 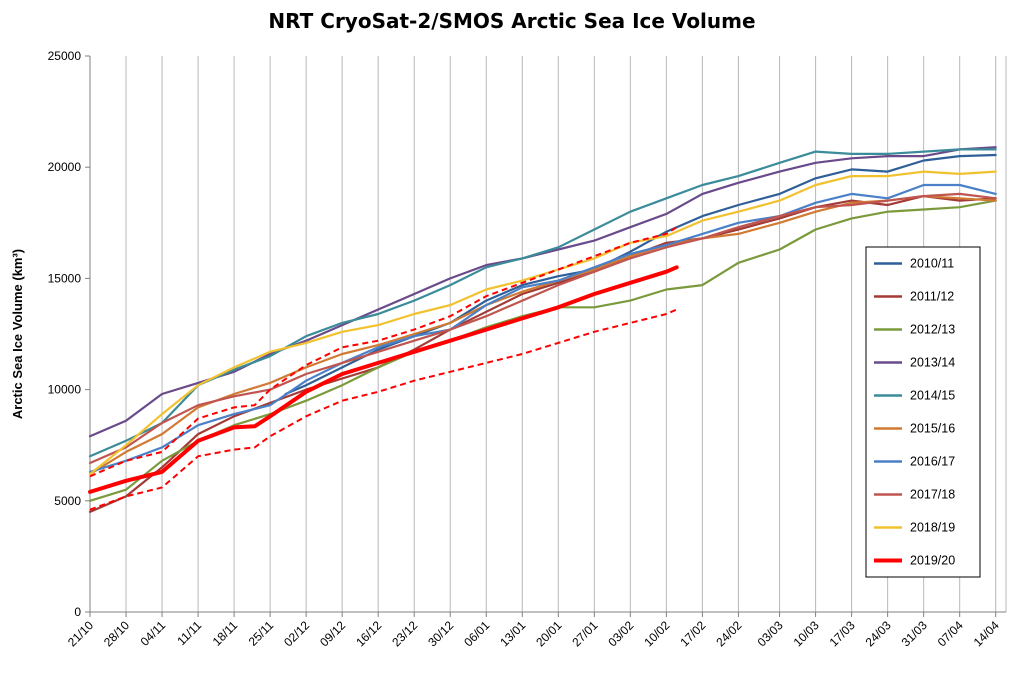 What do you see at coordinates (189, 633) in the screenshot?
I see `x-tick-label: 11/11` at bounding box center [189, 633].